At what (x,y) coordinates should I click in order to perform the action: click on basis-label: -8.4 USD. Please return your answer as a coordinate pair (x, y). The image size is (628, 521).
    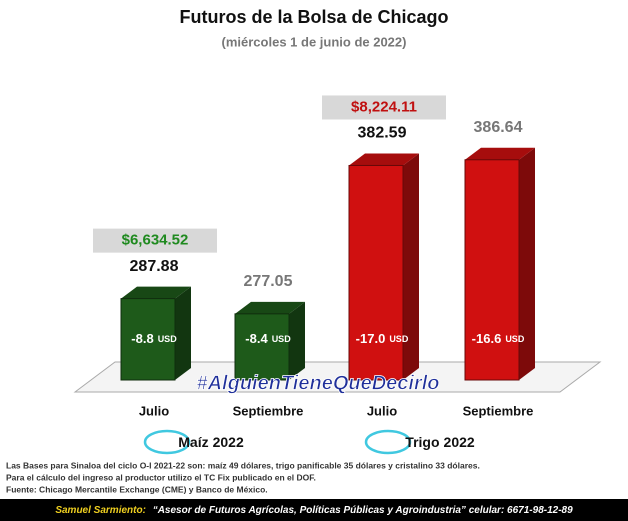
    Looking at the image, I should click on (268, 338).